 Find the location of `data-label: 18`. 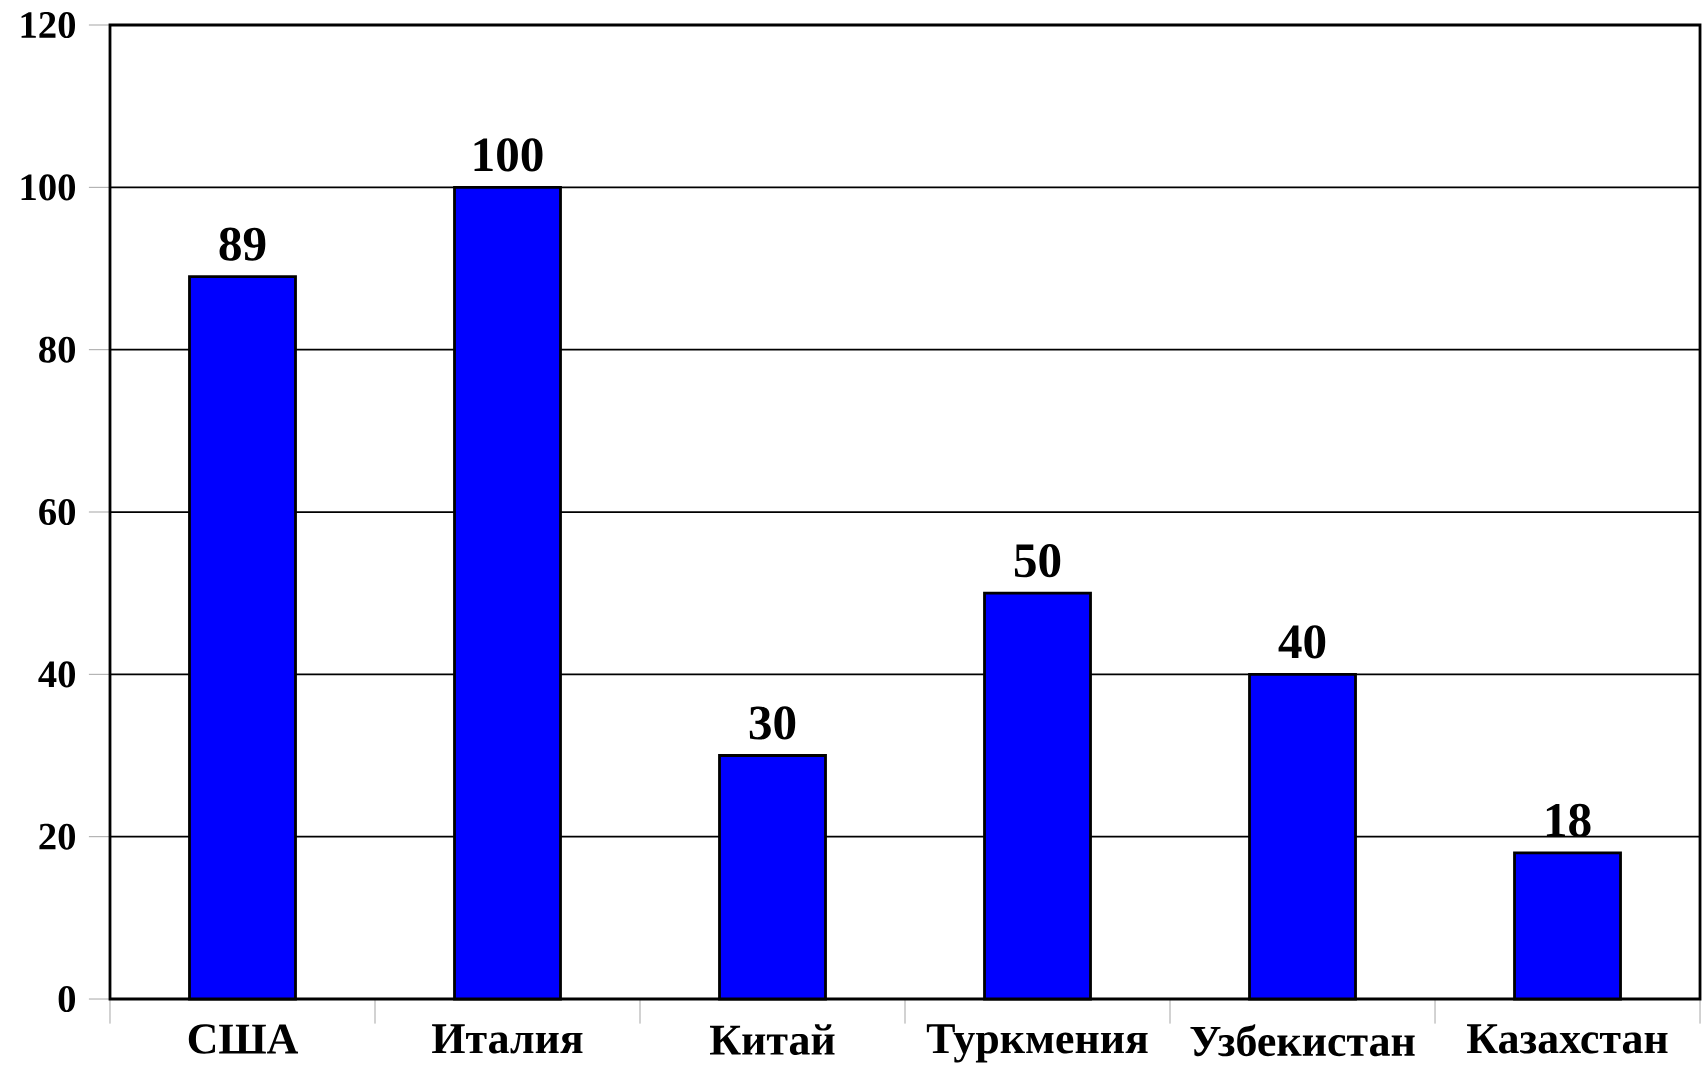

data-label: 18 is located at coordinates (1568, 820).